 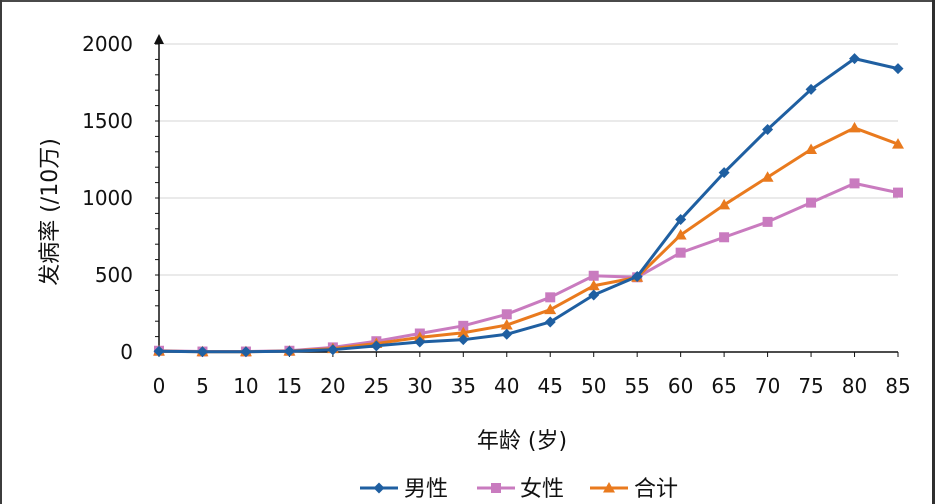 I want to click on legend-label: 男性, so click(x=426, y=489).